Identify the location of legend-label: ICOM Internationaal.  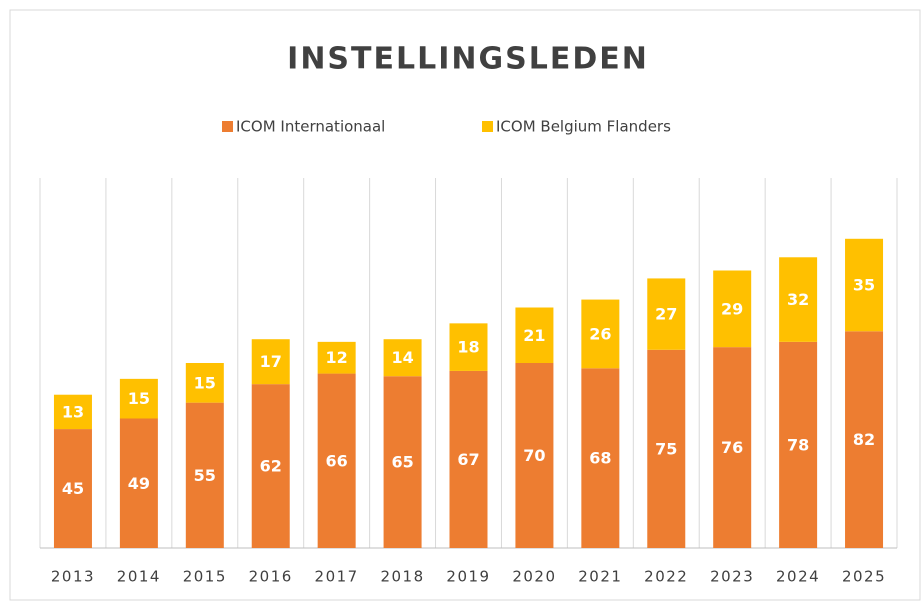
(310, 127).